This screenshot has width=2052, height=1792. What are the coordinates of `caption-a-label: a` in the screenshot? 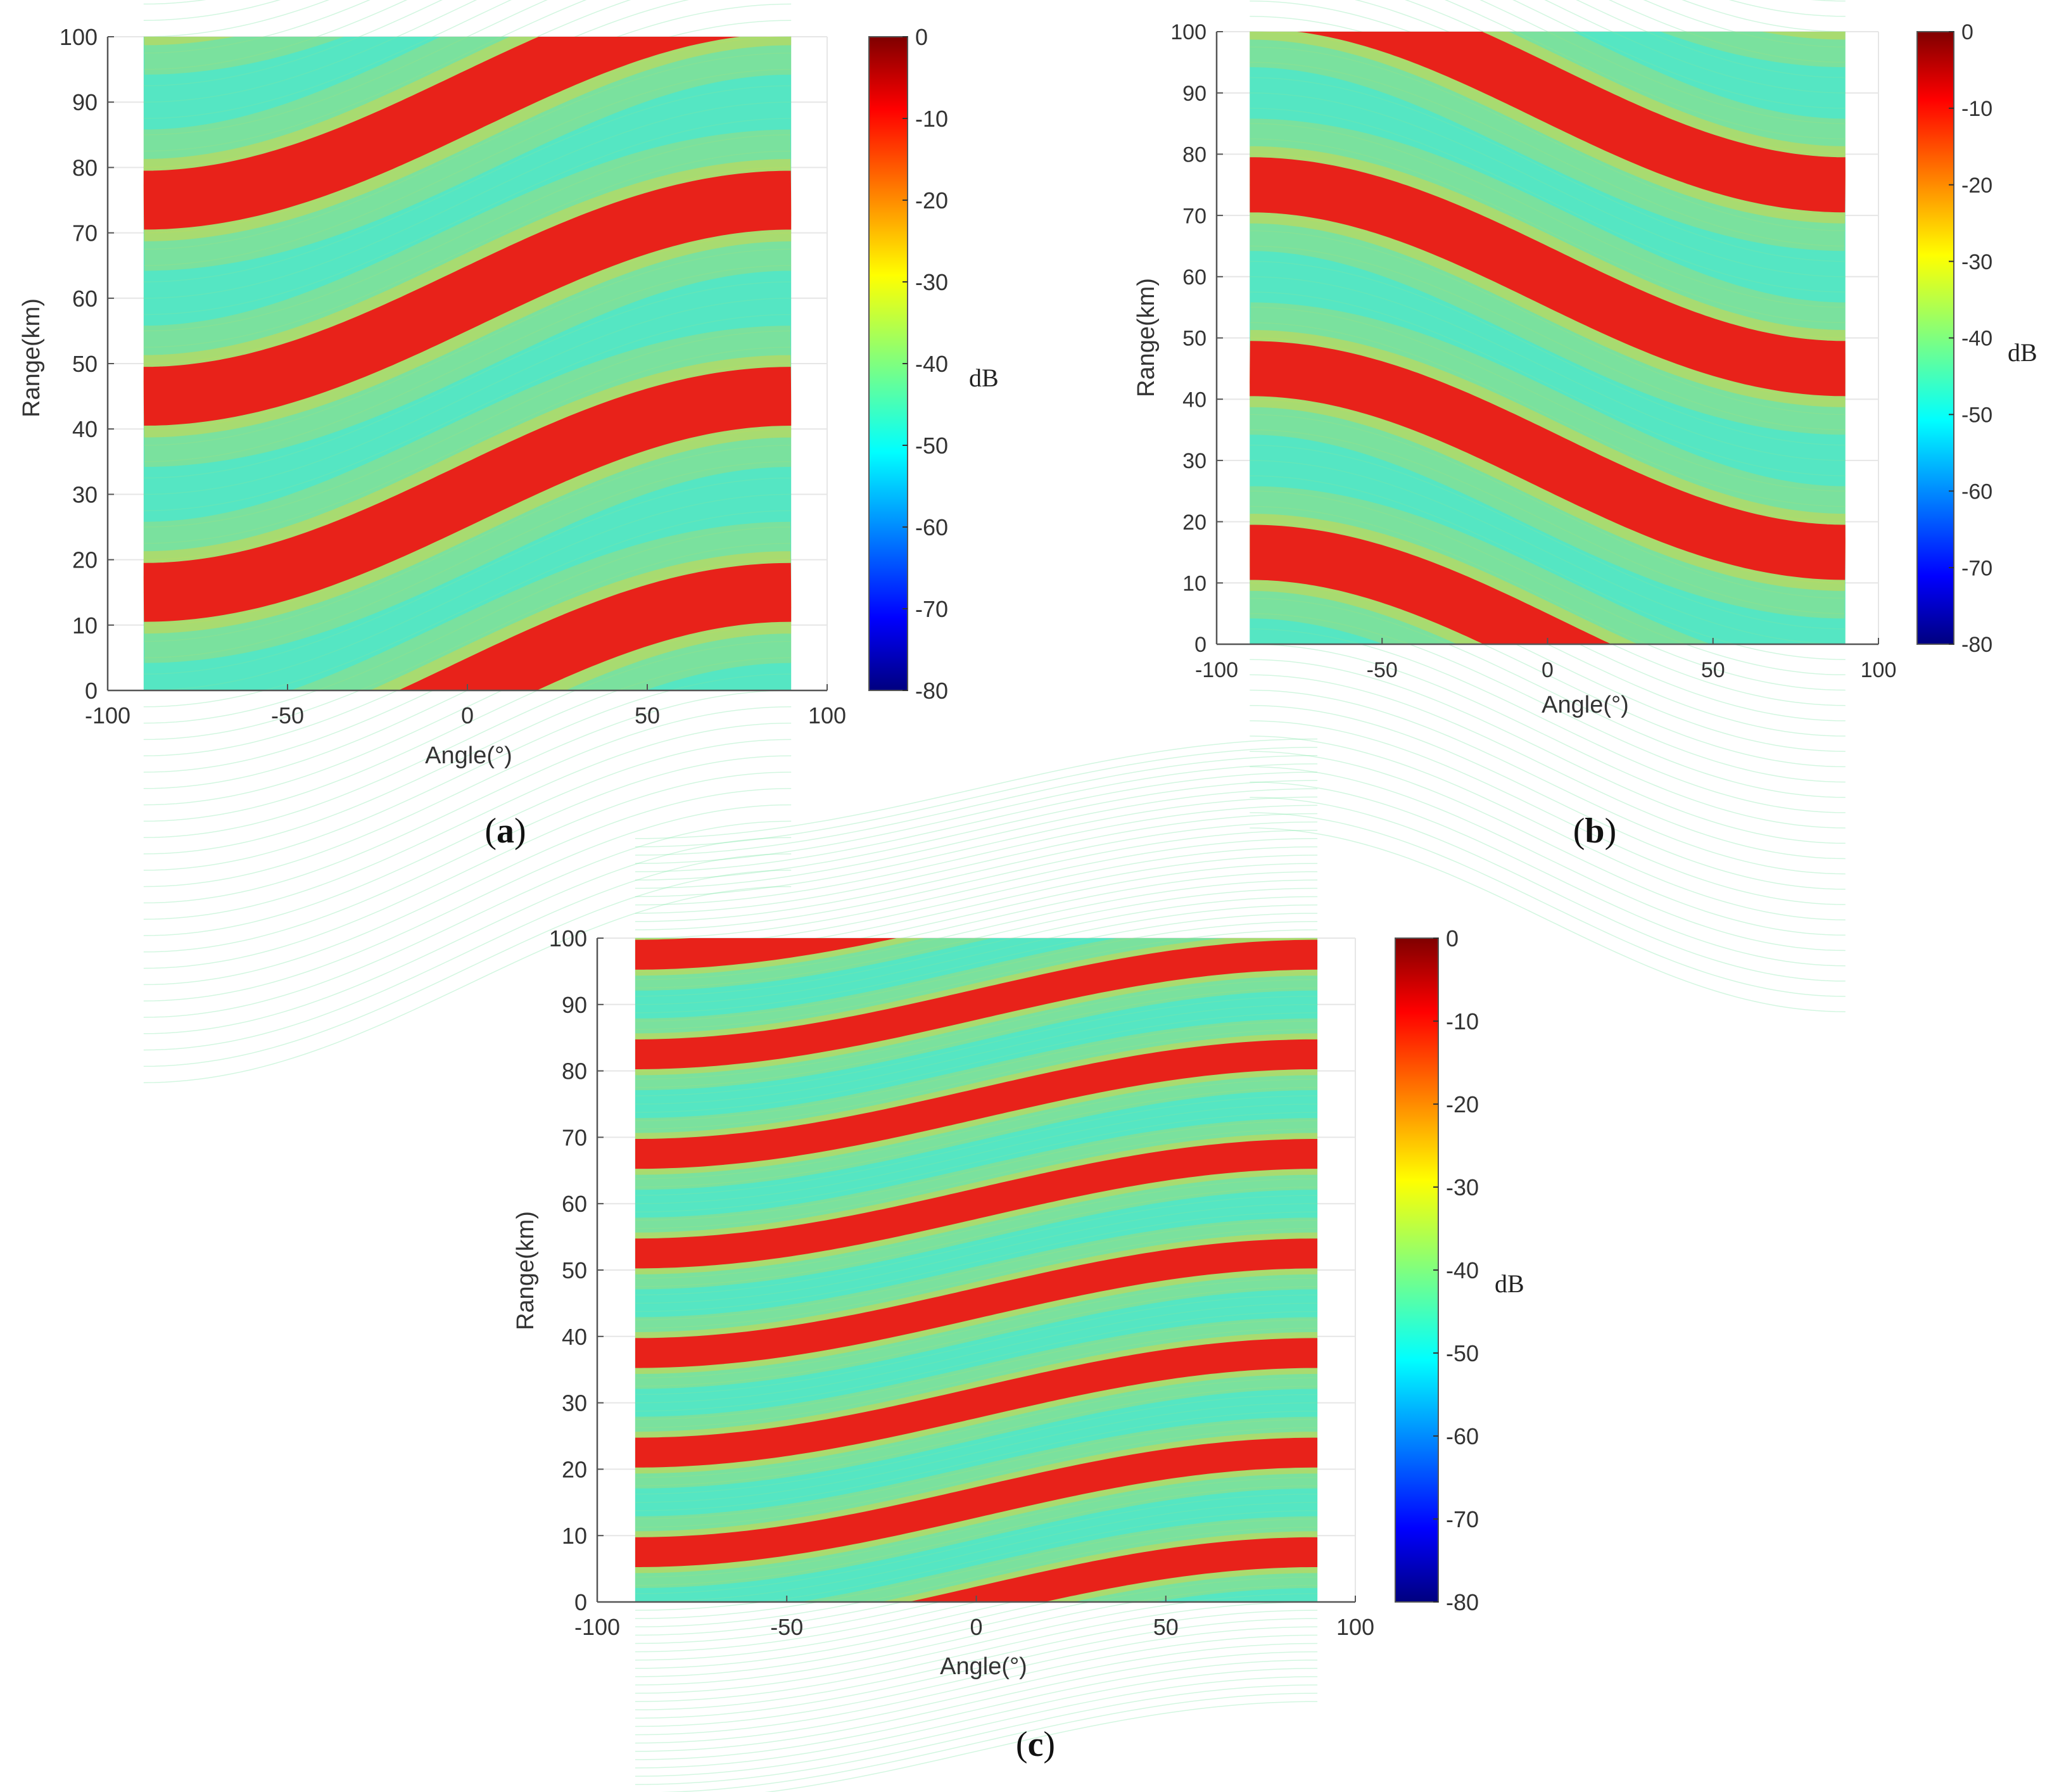 It's located at (505, 831).